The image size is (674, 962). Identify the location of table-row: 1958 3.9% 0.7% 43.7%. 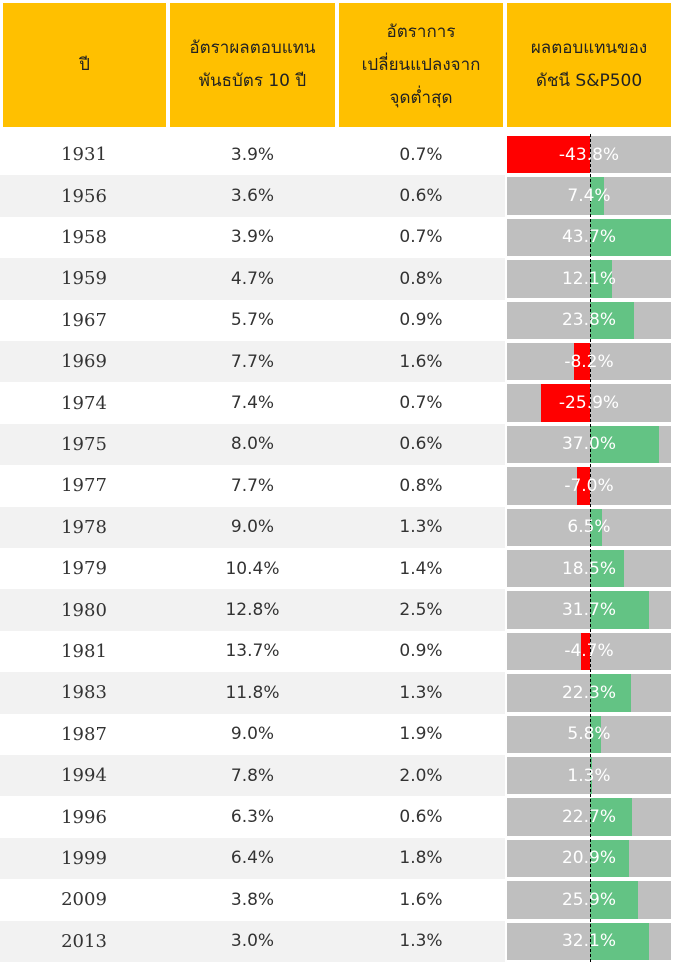
(337, 237).